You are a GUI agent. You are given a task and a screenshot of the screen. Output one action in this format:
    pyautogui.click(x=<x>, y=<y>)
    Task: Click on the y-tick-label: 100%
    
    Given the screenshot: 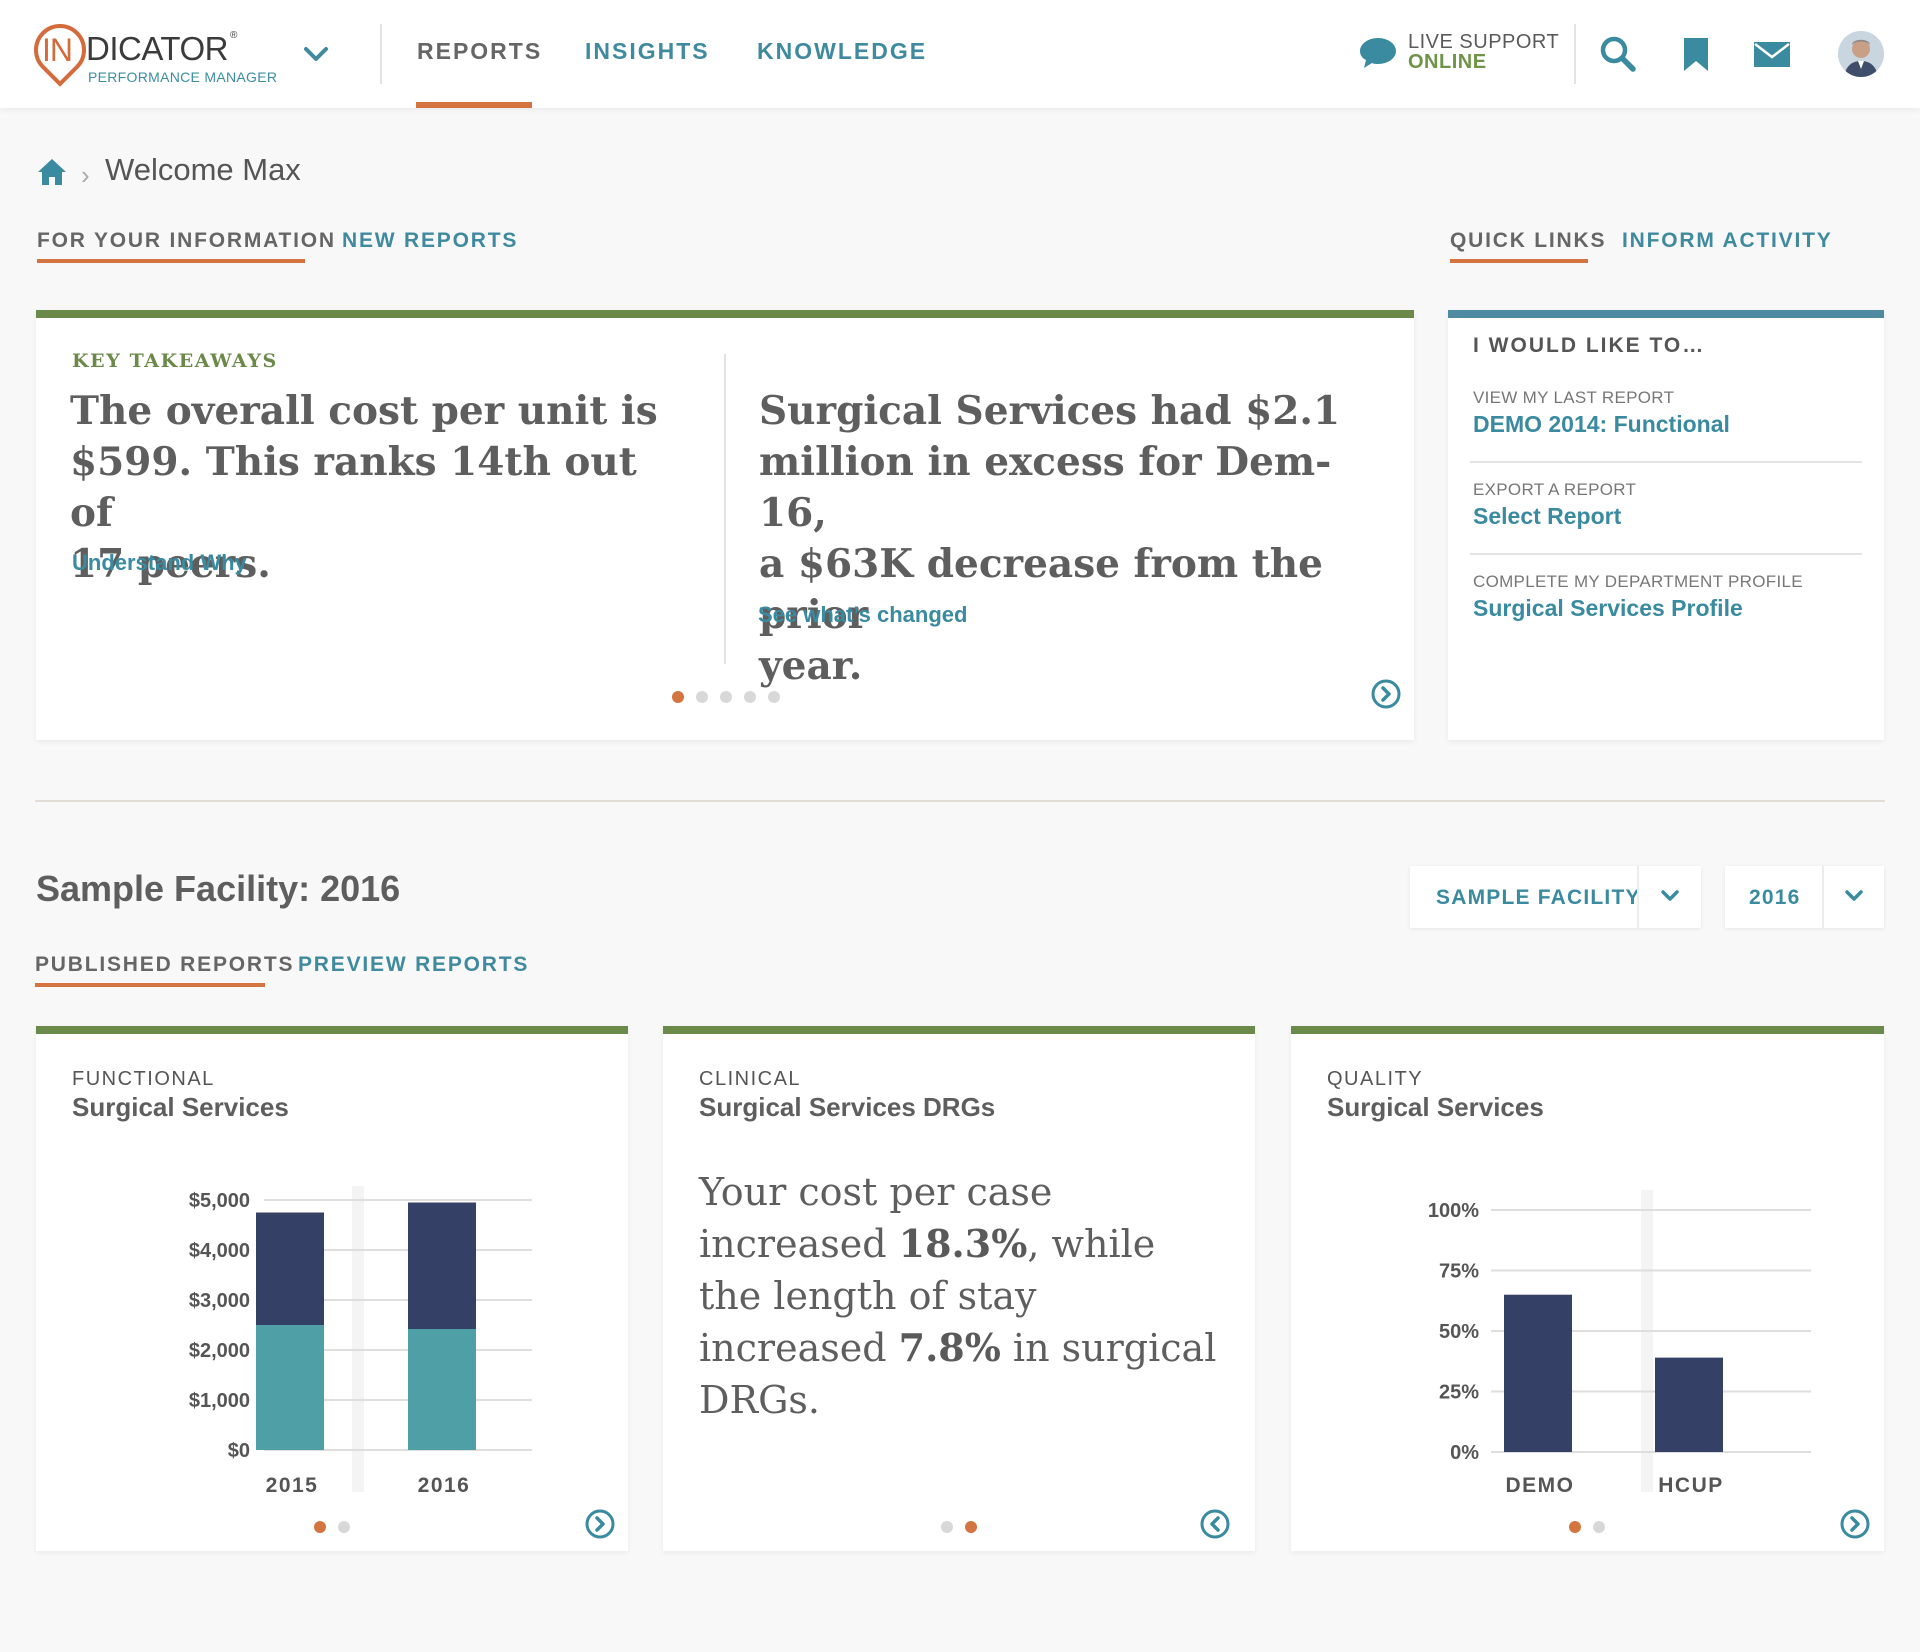 What is the action you would take?
    pyautogui.click(x=1453, y=1211)
    